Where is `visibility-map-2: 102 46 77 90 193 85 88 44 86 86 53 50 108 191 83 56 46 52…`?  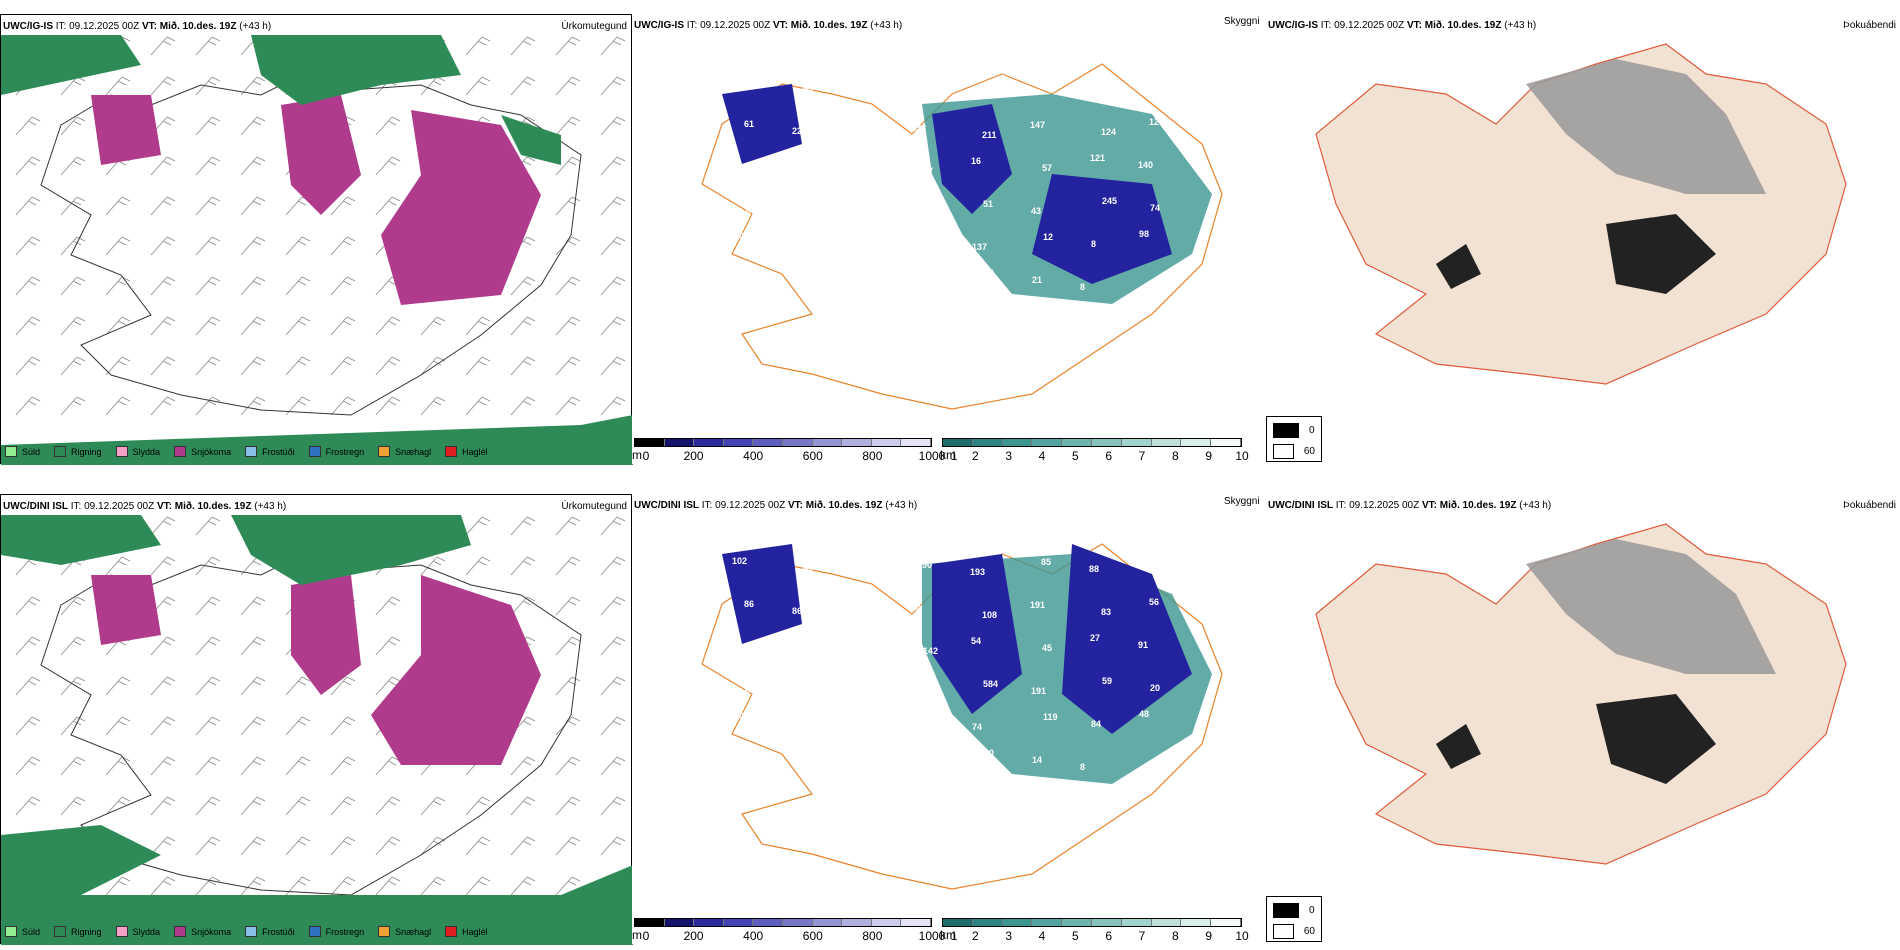
visibility-map-2: 102 46 77 90 193 85 88 44 86 86 53 50 108 191 83 56 46 52… is located at coordinates (947, 704).